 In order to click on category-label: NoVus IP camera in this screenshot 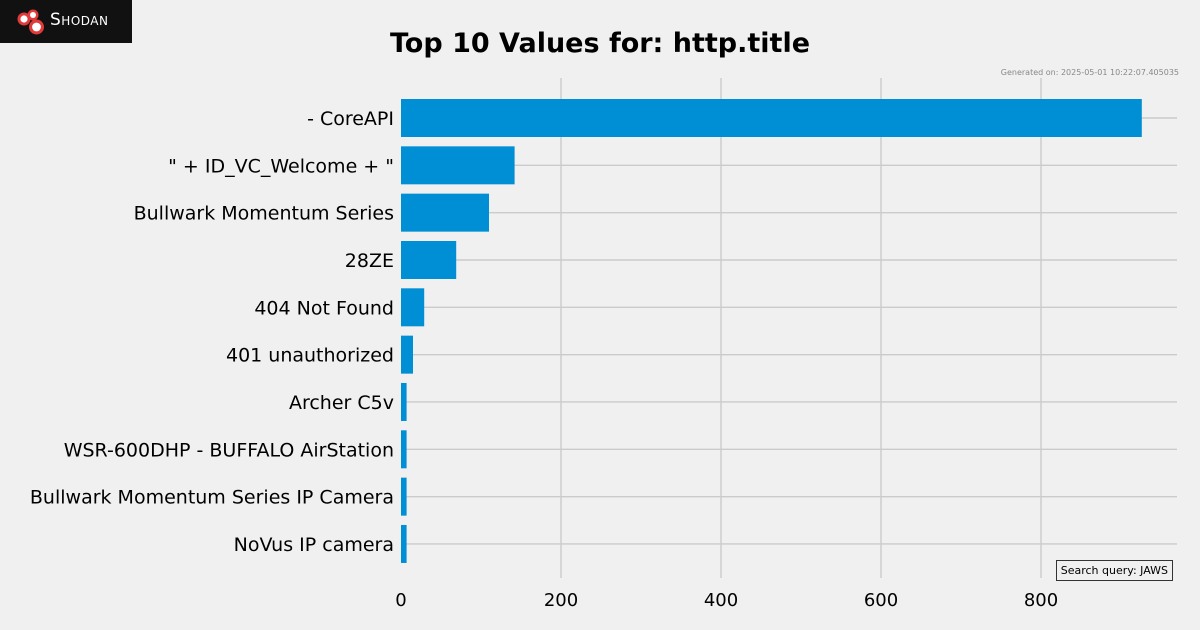, I will do `click(314, 545)`.